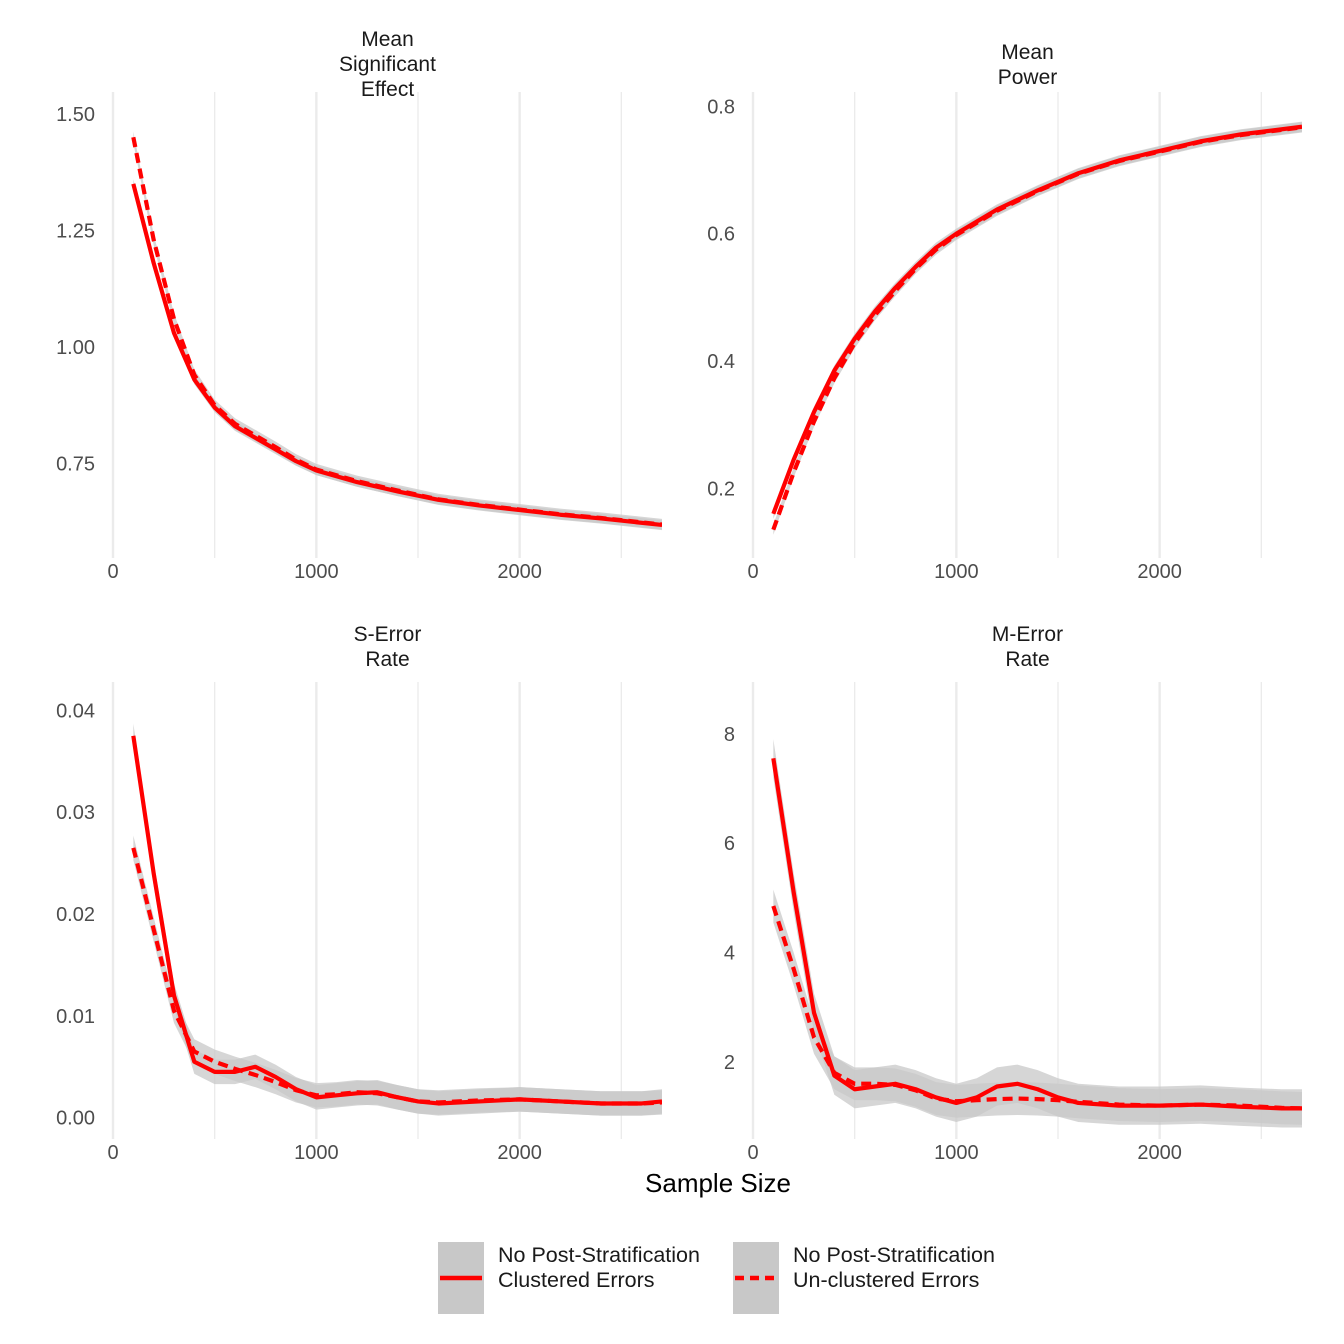  I want to click on legend-label-unclustered-line2: Un-clustered Errors, so click(886, 1280).